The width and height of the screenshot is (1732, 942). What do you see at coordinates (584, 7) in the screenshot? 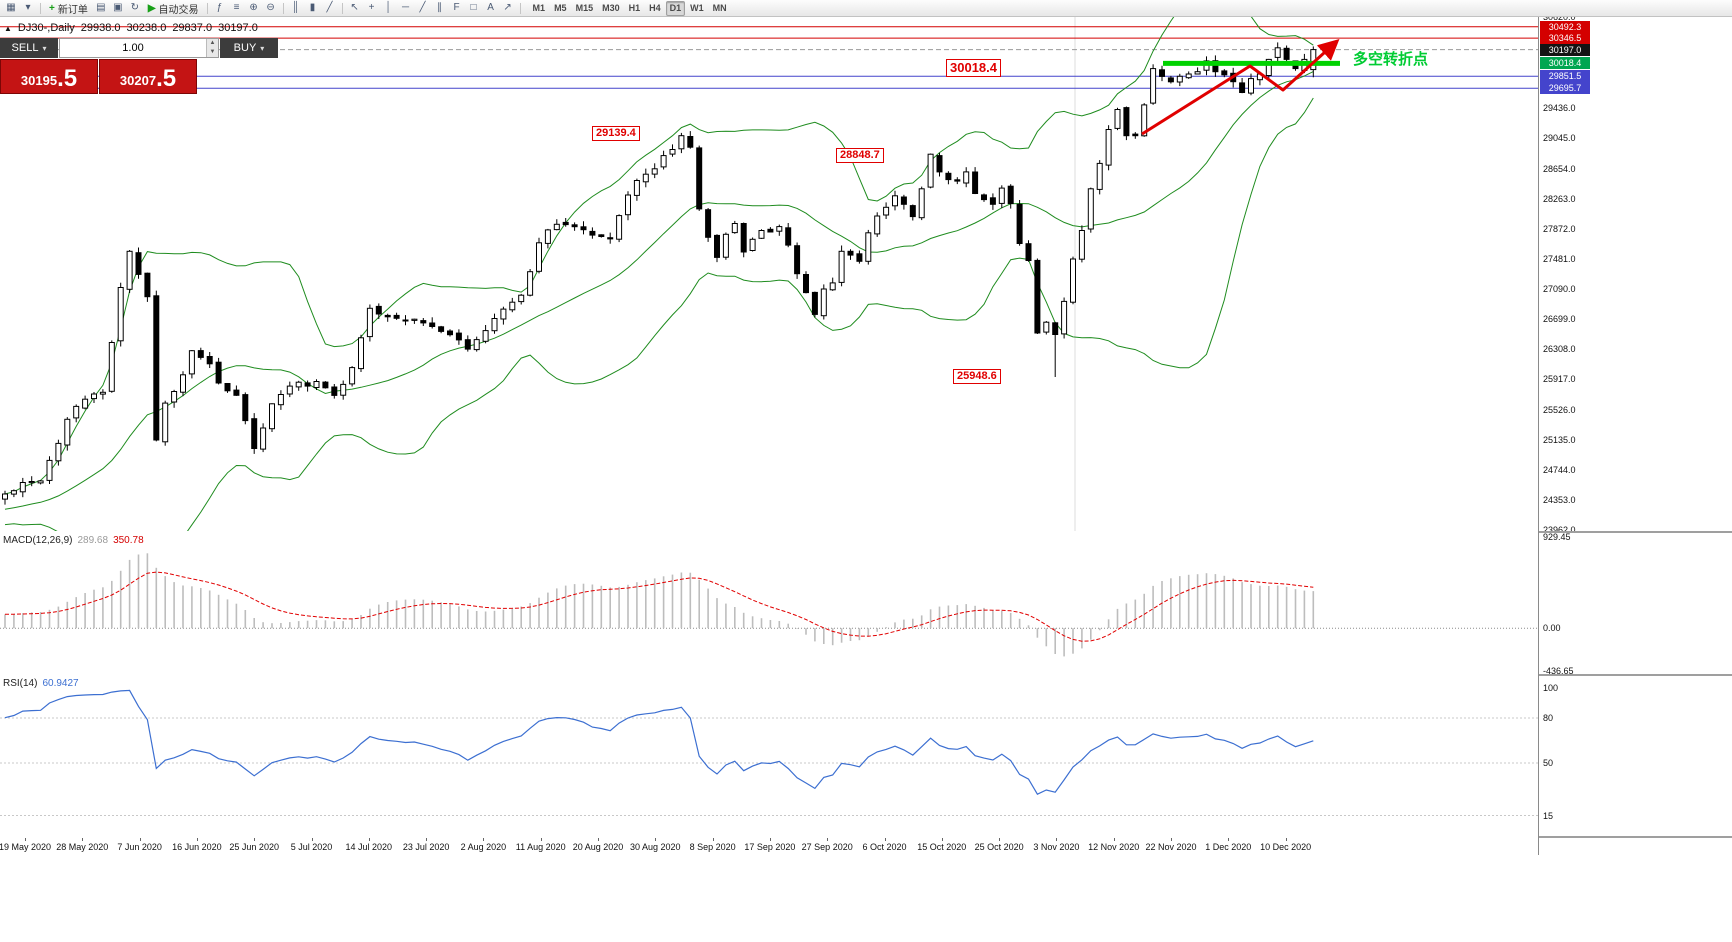
I see `timeframe-m15-button: M15` at bounding box center [584, 7].